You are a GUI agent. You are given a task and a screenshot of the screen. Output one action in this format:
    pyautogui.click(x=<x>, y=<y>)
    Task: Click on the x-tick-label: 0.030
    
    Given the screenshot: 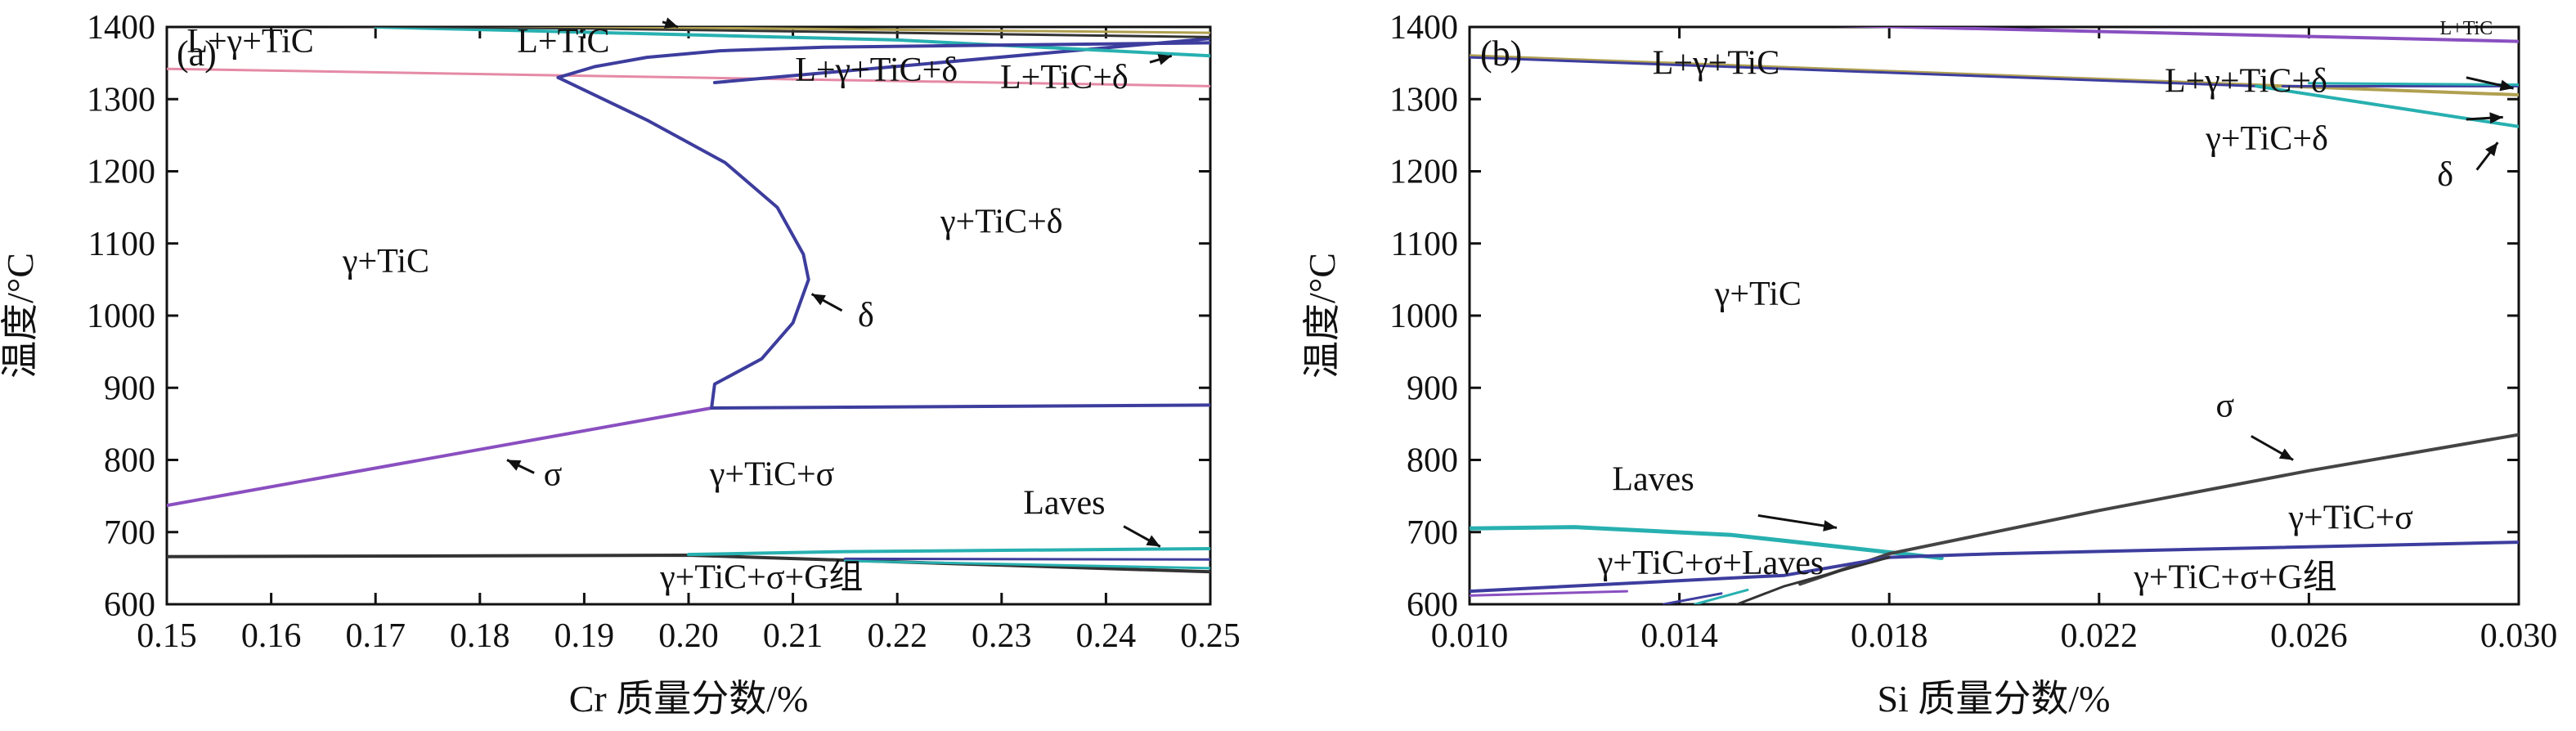 What is the action you would take?
    pyautogui.click(x=2519, y=636)
    